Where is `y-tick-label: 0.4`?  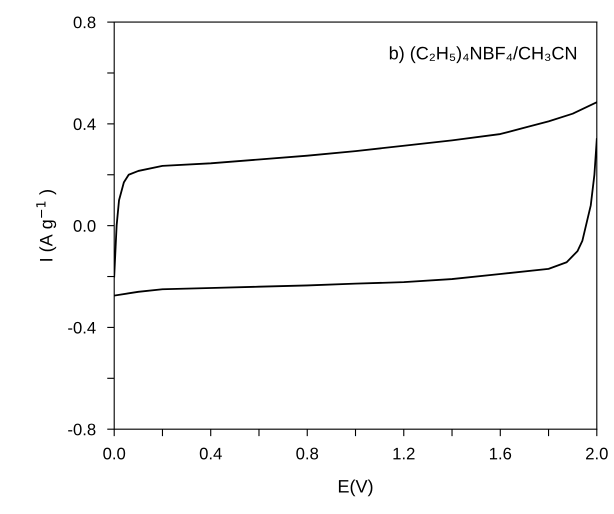
y-tick-label: 0.4 is located at coordinates (85, 124).